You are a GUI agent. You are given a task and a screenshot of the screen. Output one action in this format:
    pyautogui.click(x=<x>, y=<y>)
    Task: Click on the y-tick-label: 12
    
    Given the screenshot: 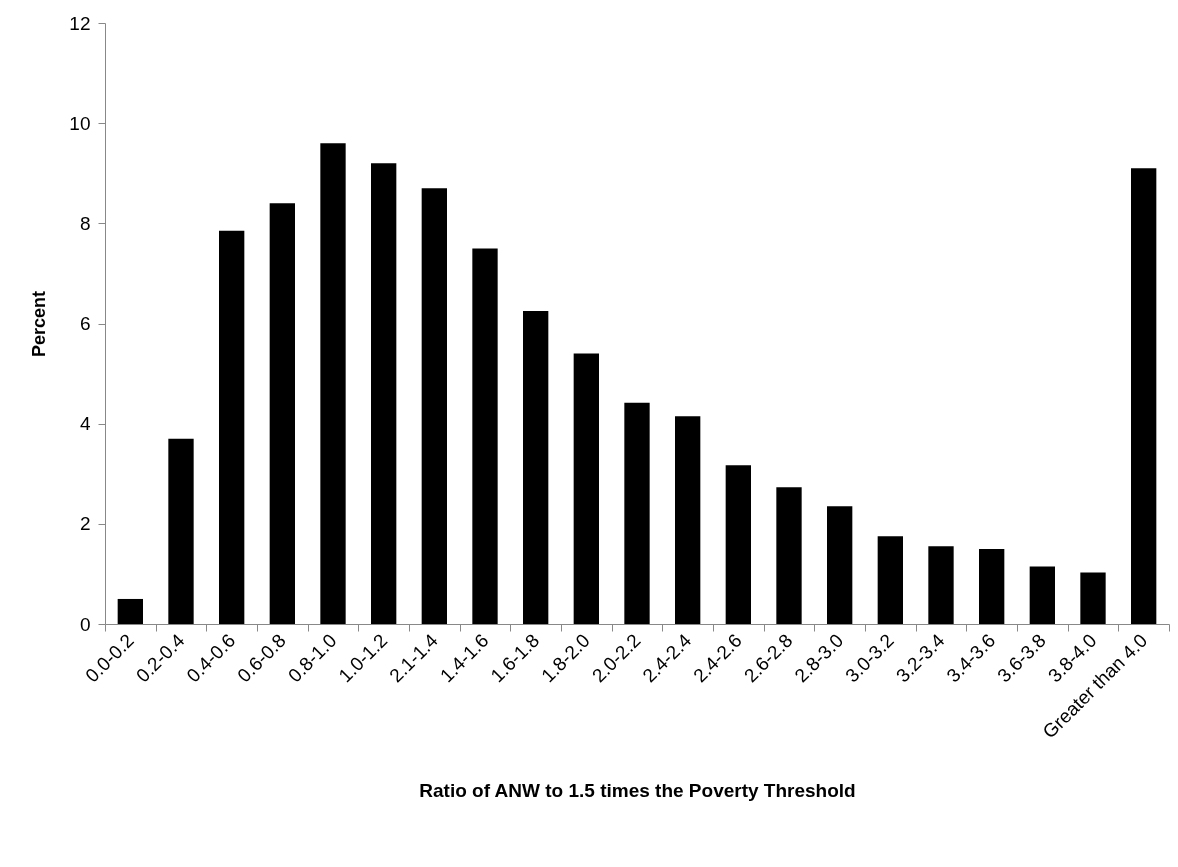 What is the action you would take?
    pyautogui.click(x=80, y=23)
    